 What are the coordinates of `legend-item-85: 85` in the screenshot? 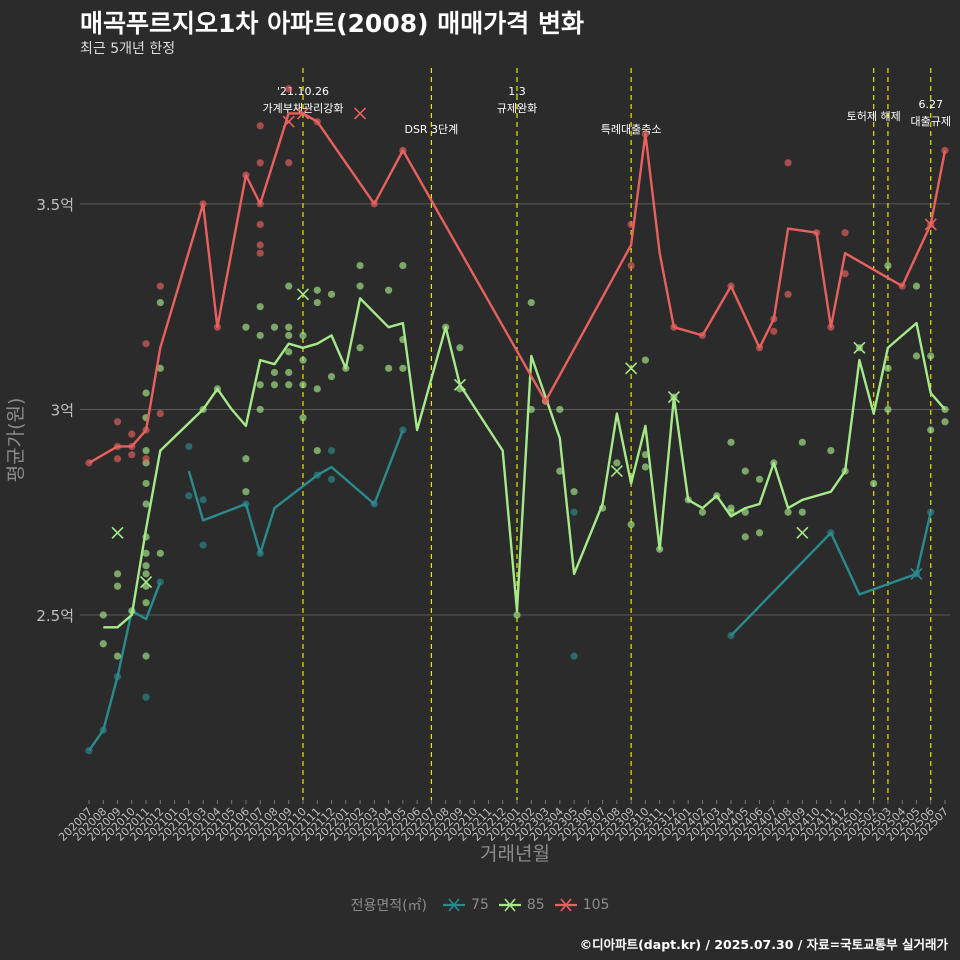 It's located at (521, 905).